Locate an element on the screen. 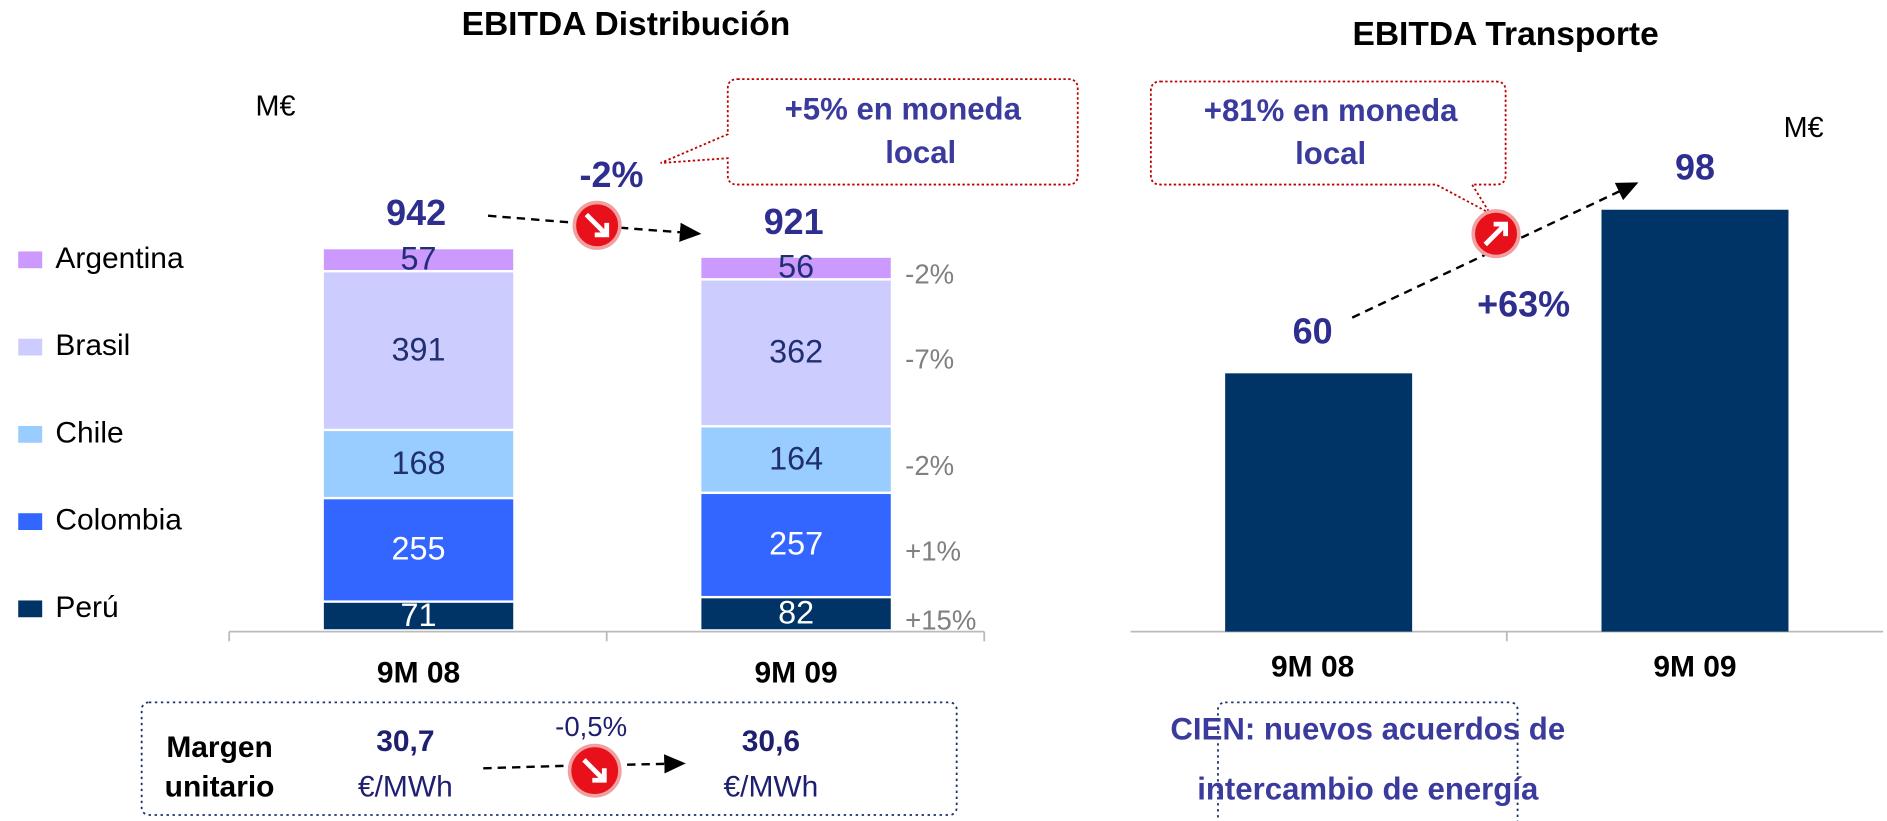  change-label: -7% is located at coordinates (929, 358).